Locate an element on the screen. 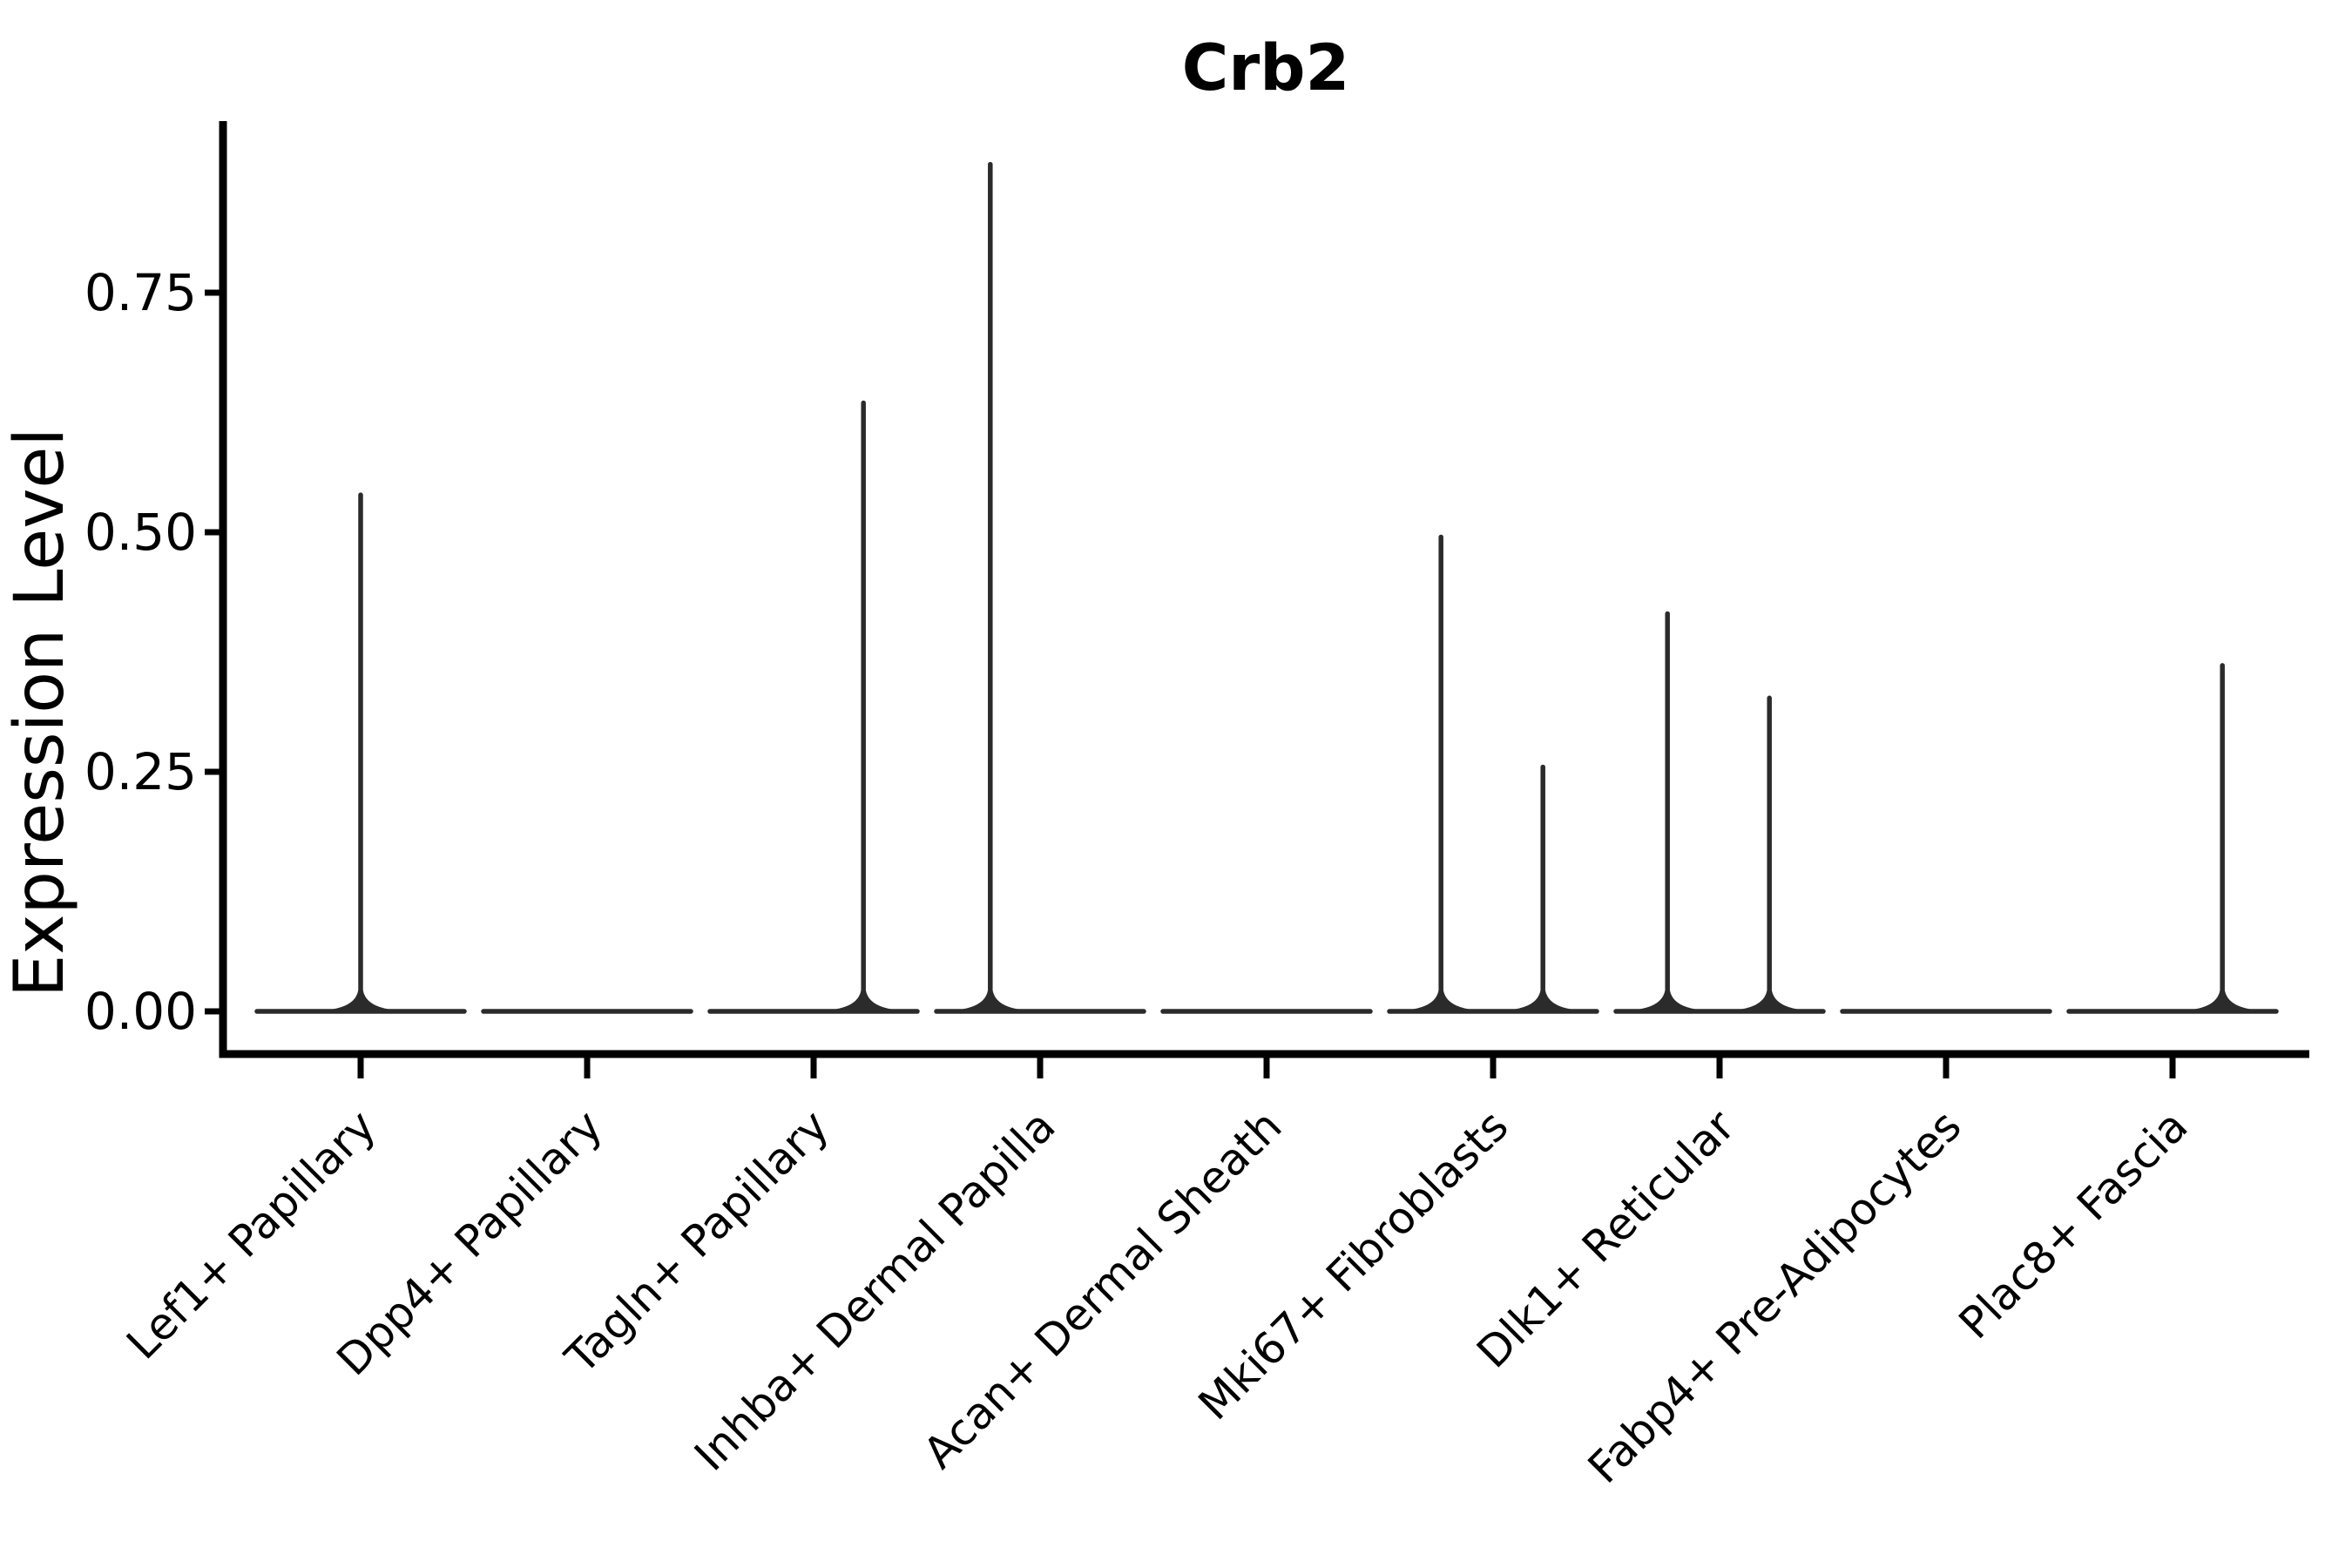 The height and width of the screenshot is (1568, 2352). plot-title: Crb2 is located at coordinates (1266, 68).